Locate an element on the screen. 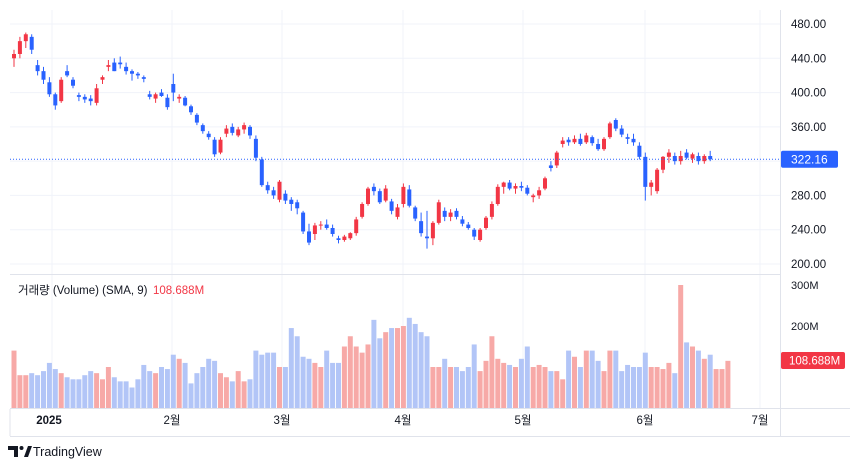  time-label-may: 5월 is located at coordinates (523, 420).